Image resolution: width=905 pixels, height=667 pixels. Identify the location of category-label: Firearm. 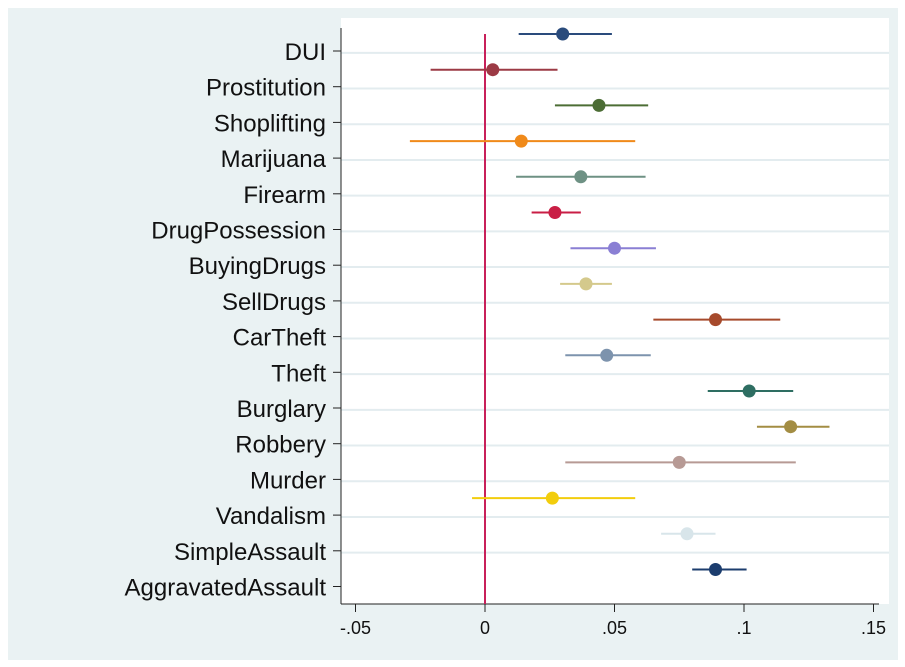
(284, 195).